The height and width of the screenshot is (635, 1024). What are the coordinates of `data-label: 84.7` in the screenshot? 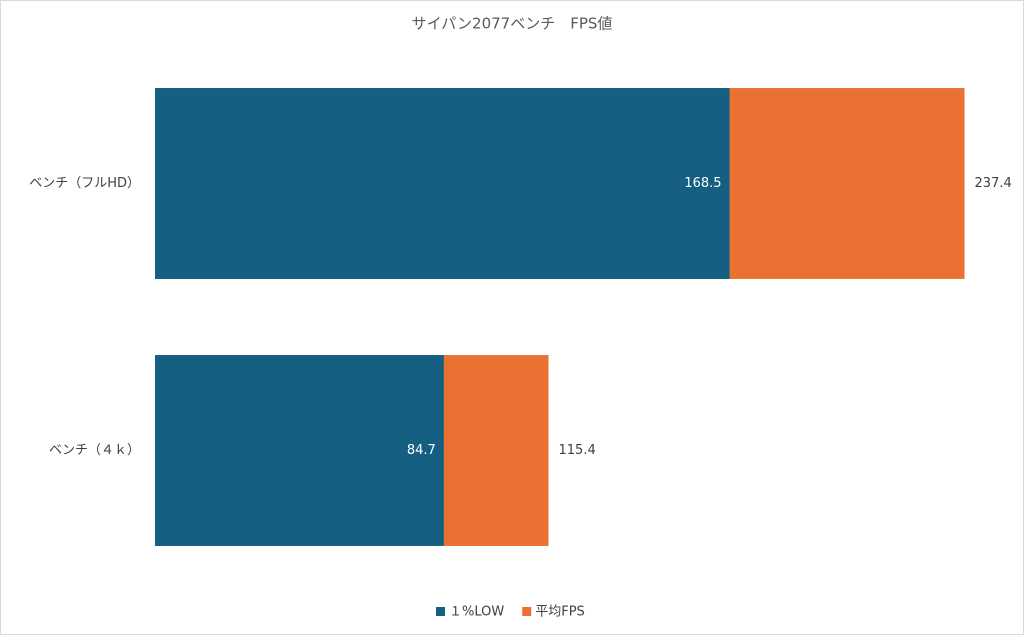 It's located at (421, 450).